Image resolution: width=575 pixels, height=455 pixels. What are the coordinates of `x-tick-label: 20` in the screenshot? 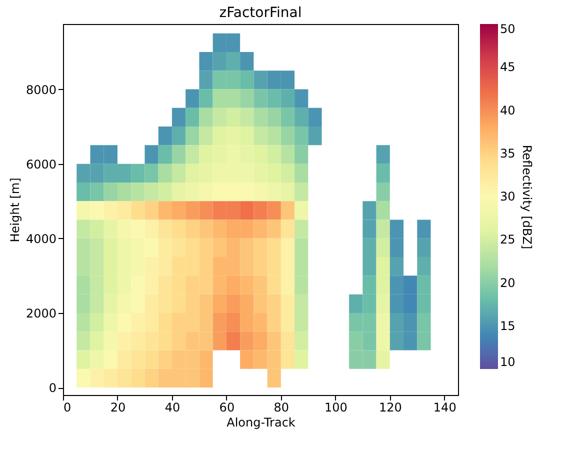 It's located at (118, 407).